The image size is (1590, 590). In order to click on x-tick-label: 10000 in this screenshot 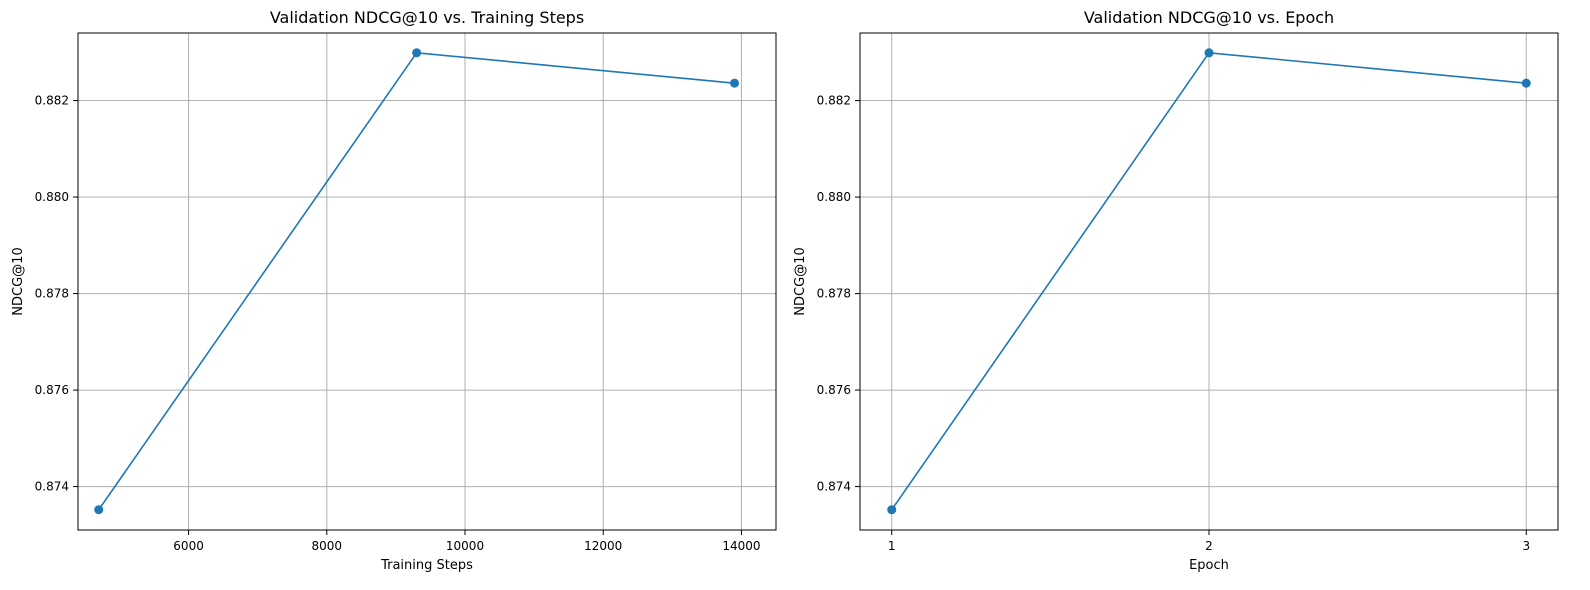, I will do `click(465, 546)`.